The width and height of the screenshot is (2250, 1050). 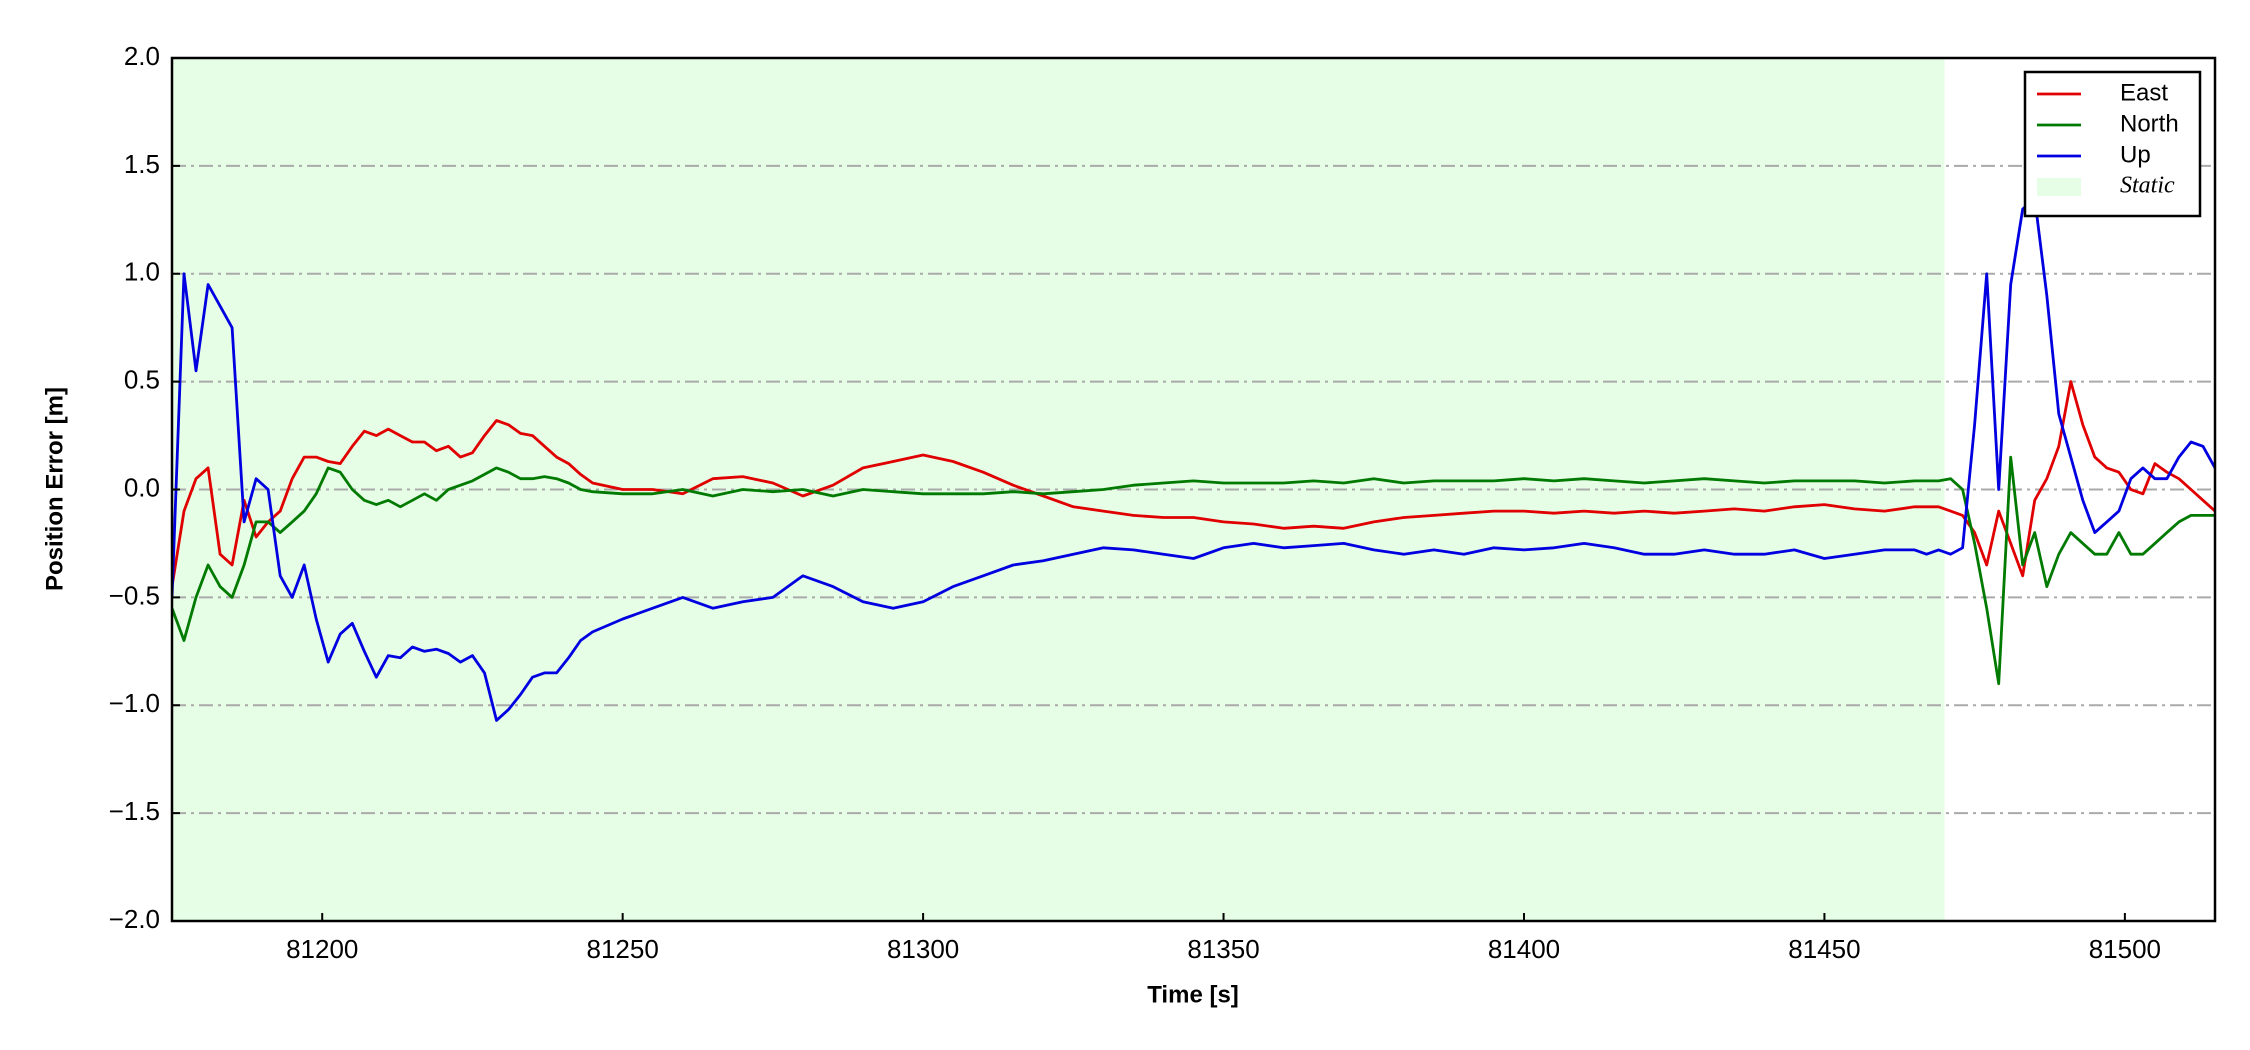 What do you see at coordinates (134, 811) in the screenshot?
I see `y-tick-label: −1.5` at bounding box center [134, 811].